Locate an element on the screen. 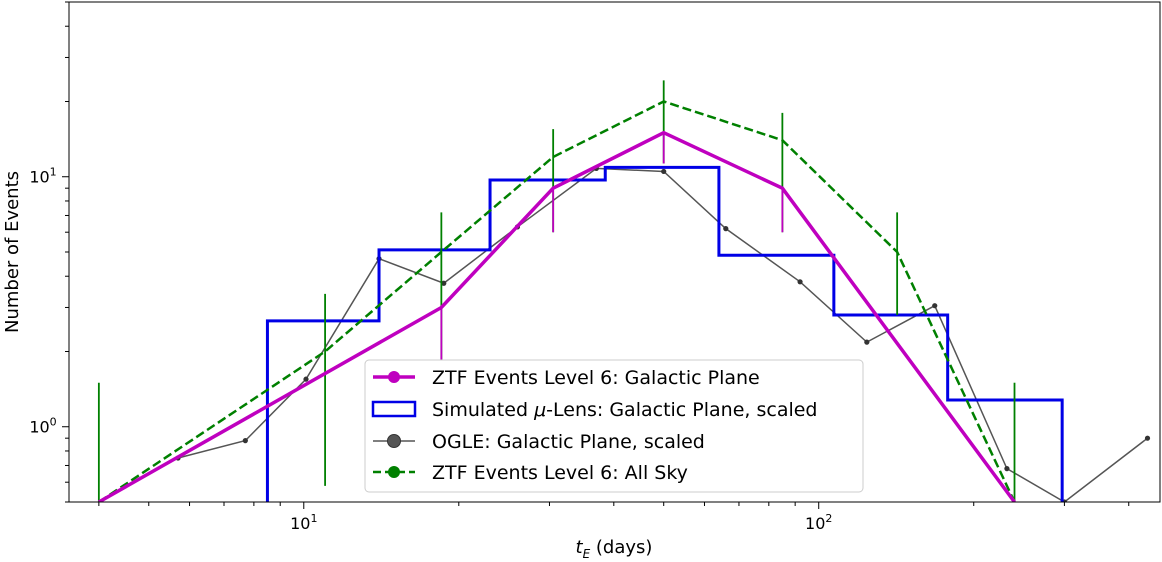 The image size is (1162, 562). legend-marker-ztf-gp is located at coordinates (394, 377).